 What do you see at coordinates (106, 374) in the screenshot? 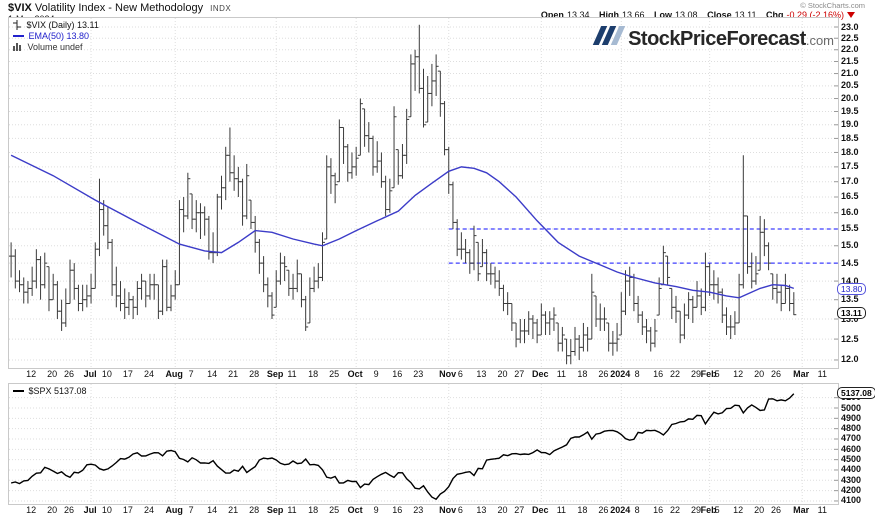
I see `x-tick-label: 10` at bounding box center [106, 374].